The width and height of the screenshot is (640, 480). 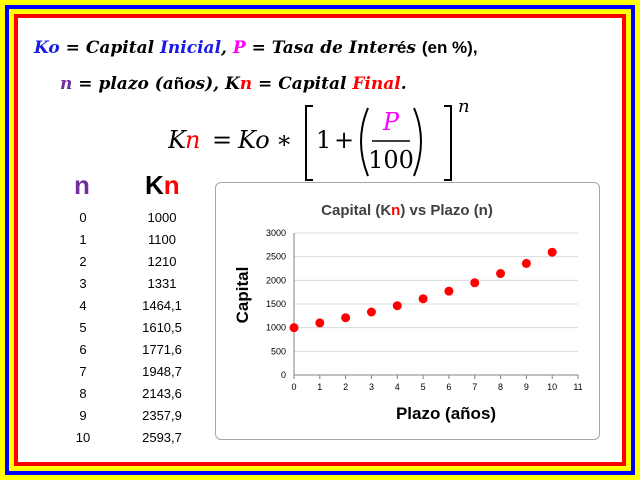 I want to click on y-axis-label: Capital, so click(x=242, y=295).